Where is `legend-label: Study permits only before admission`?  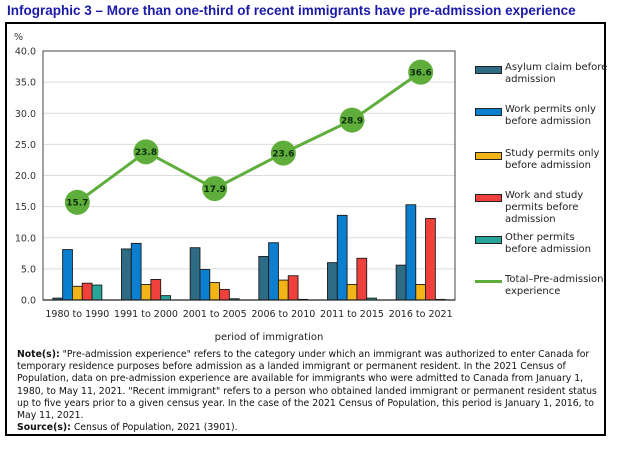 legend-label: Study permits only before admission is located at coordinates (552, 159).